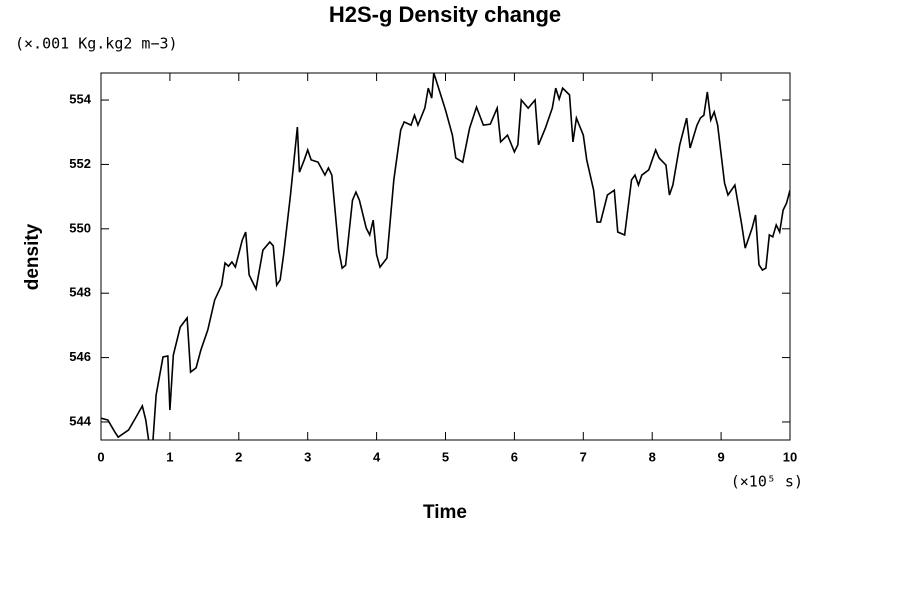 This screenshot has height=600, width=900. I want to click on y-tick-label: 544, so click(80, 420).